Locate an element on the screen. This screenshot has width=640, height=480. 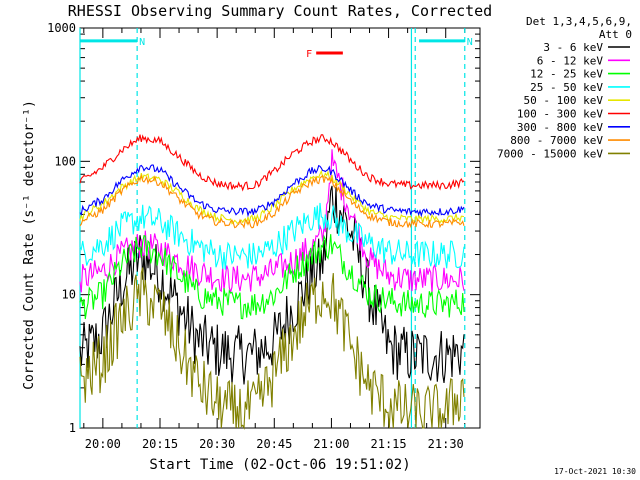
x-tick-label: 21:00 is located at coordinates (331, 444).